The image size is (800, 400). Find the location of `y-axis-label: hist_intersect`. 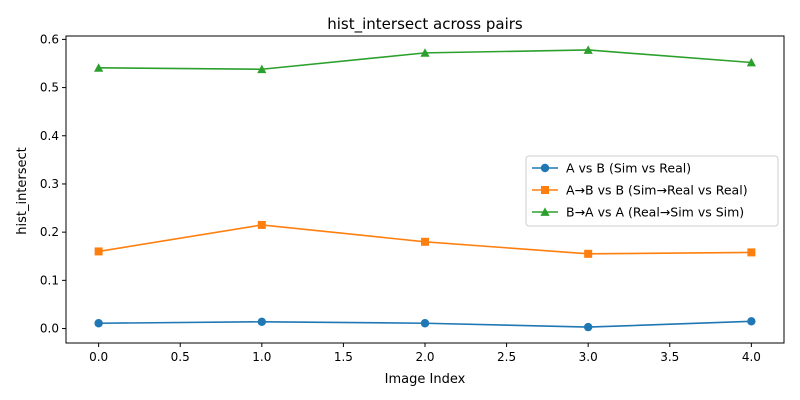

y-axis-label: hist_intersect is located at coordinates (22, 191).